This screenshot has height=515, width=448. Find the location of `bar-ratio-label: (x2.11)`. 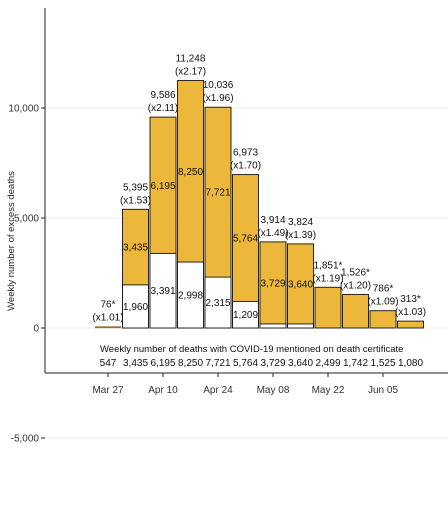

bar-ratio-label: (x2.11) is located at coordinates (163, 108).